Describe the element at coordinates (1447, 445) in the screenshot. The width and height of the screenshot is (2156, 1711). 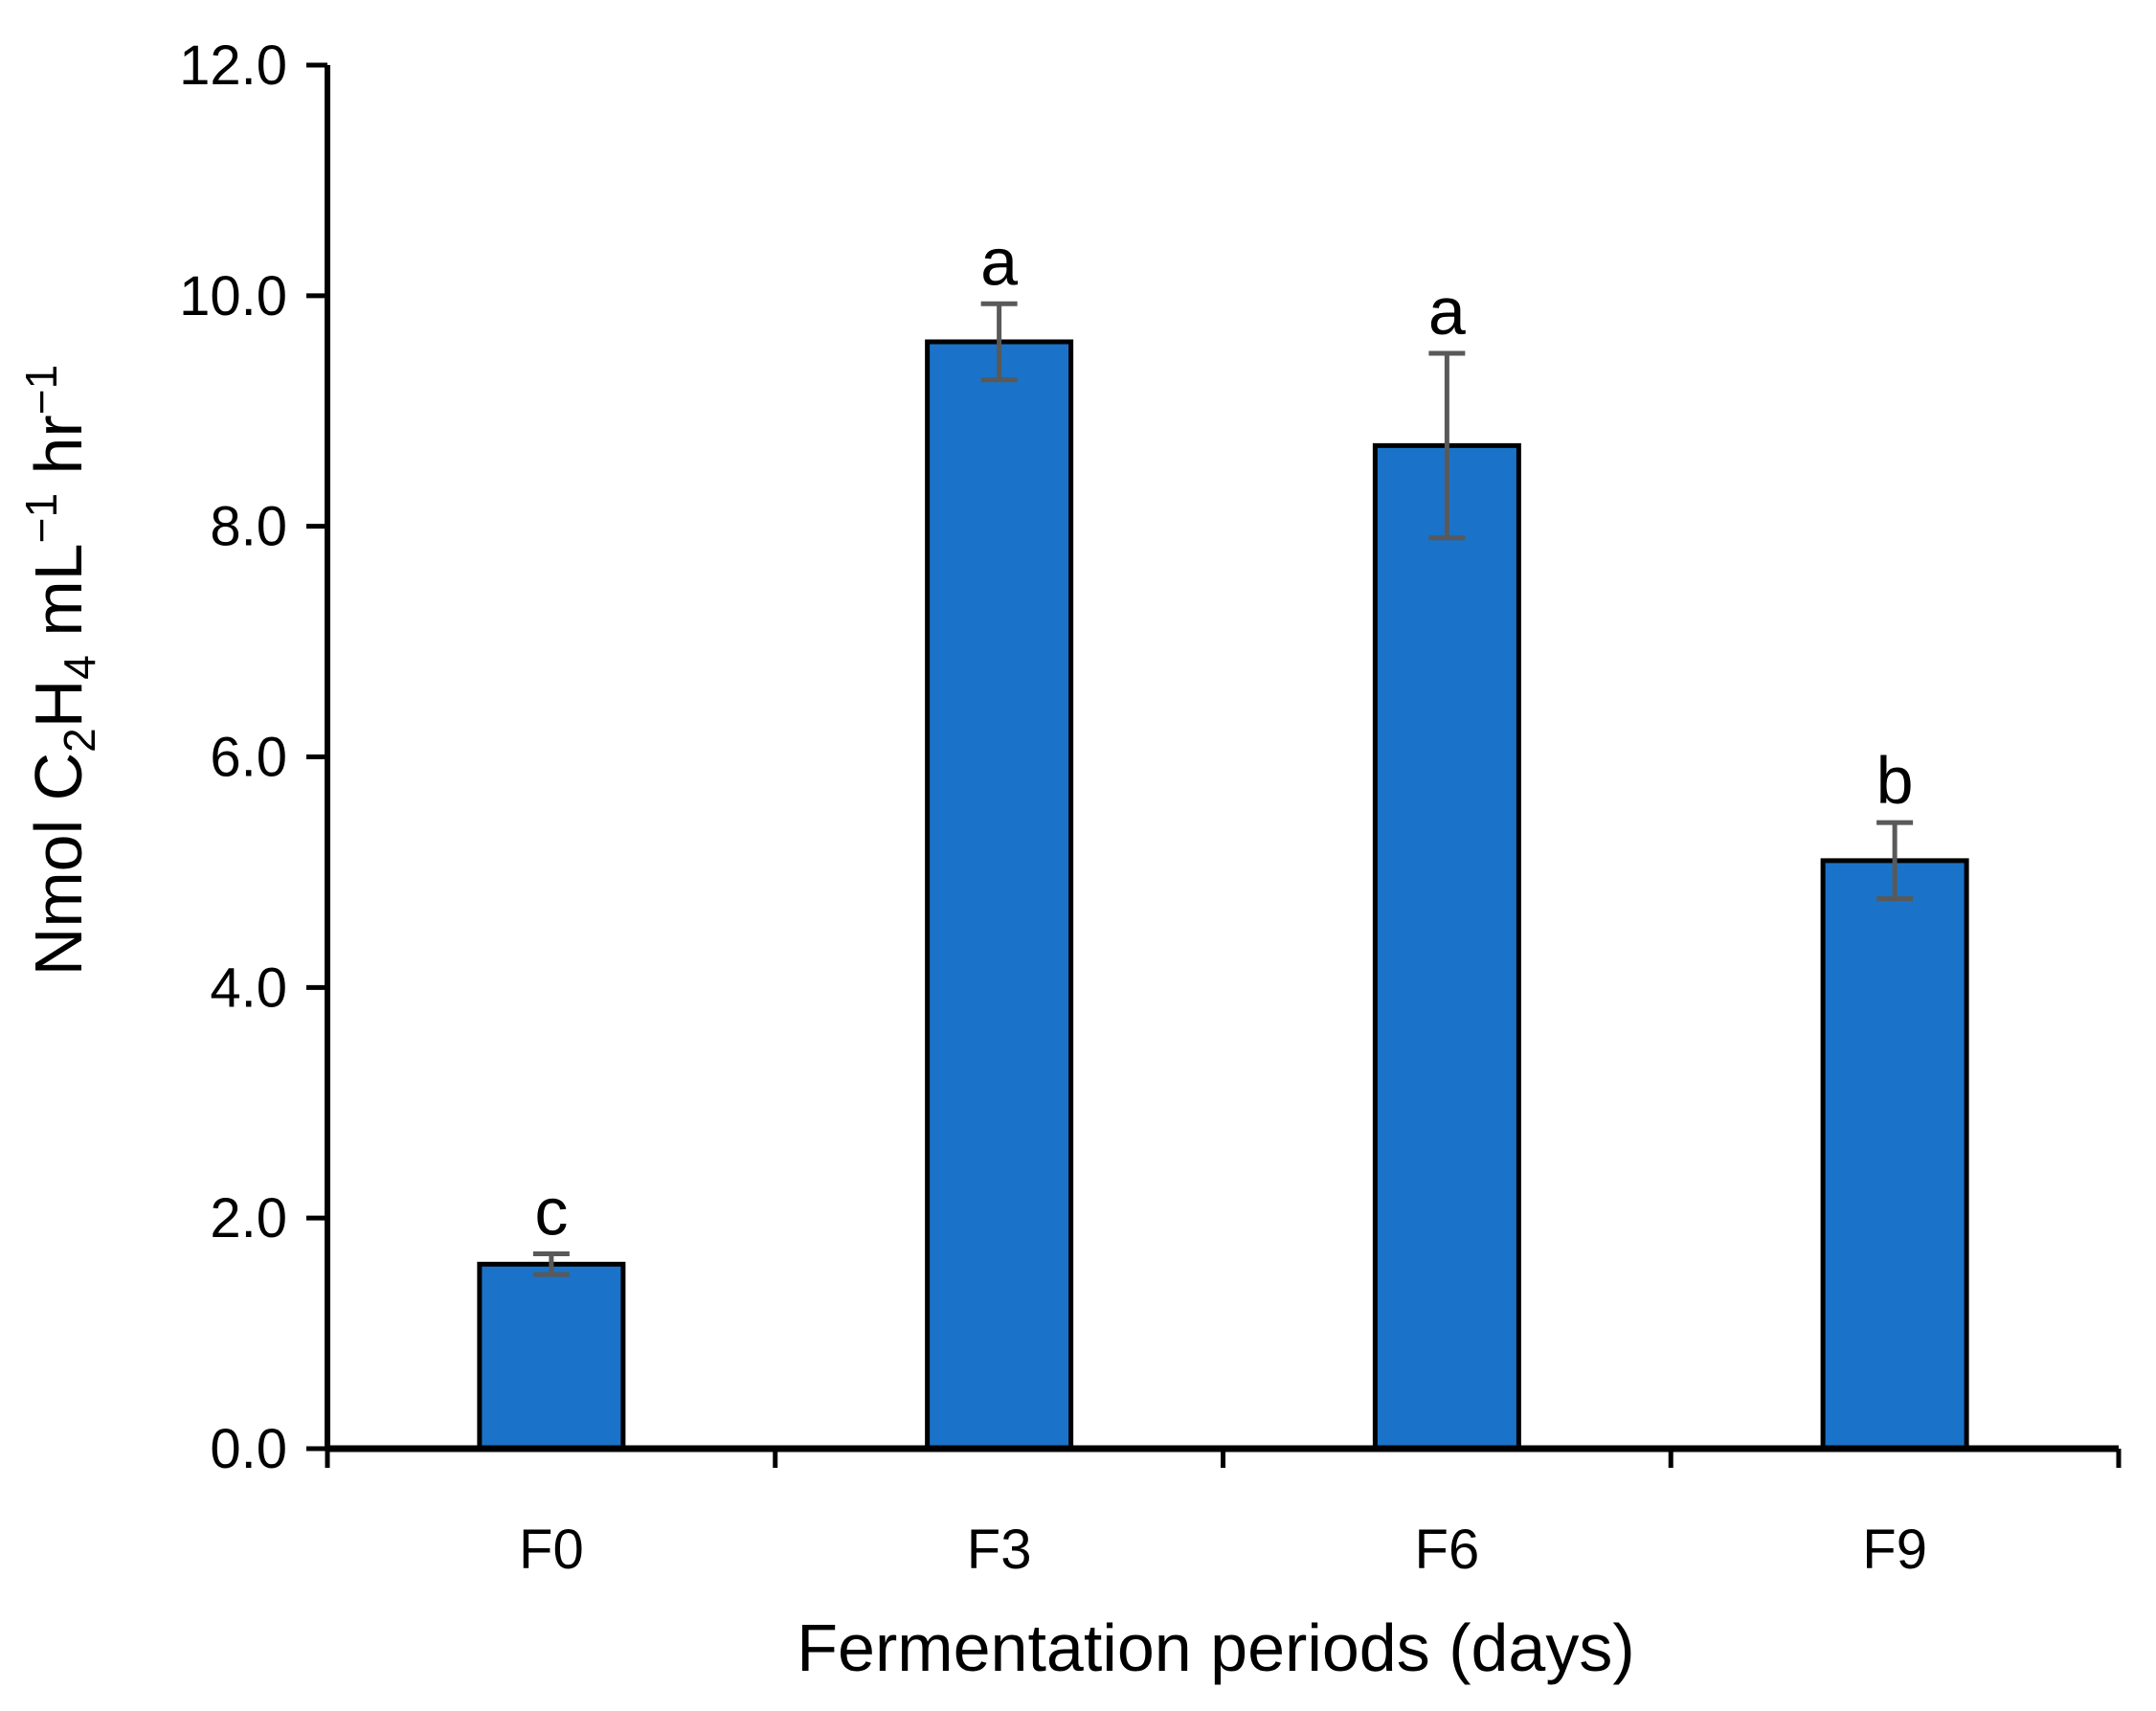
I see `error-bar-f6` at that location.